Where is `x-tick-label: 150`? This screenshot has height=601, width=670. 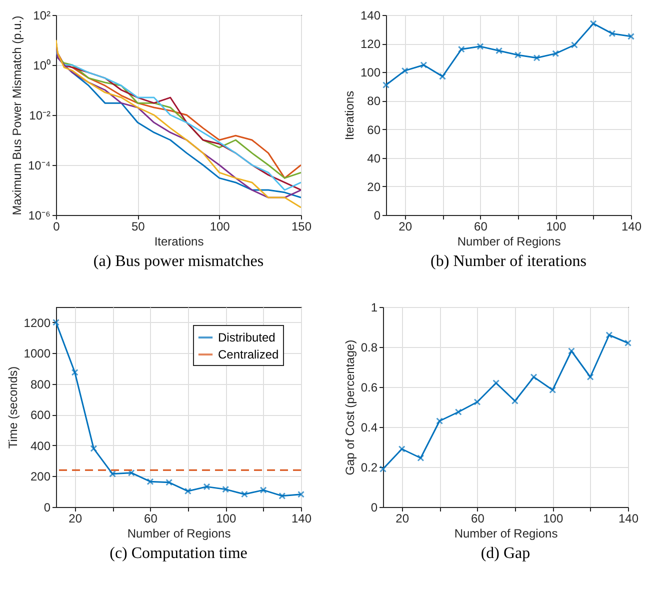
x-tick-label: 150 is located at coordinates (301, 227).